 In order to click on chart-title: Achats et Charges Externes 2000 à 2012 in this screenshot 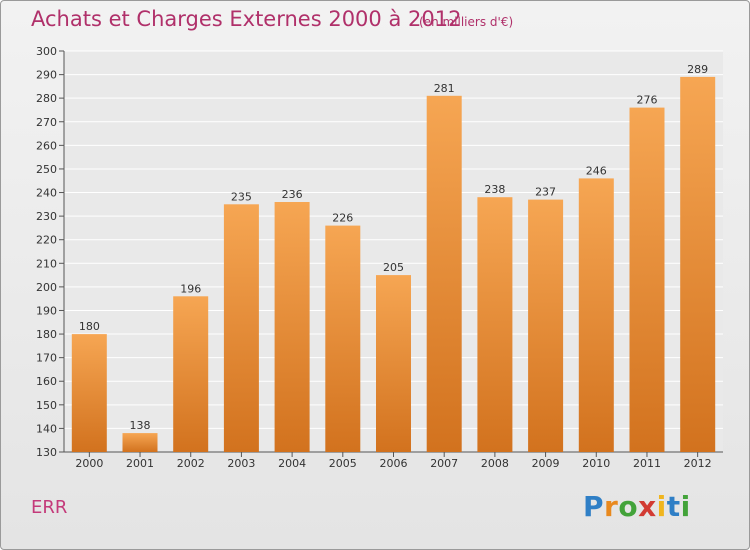, I will do `click(246, 19)`.